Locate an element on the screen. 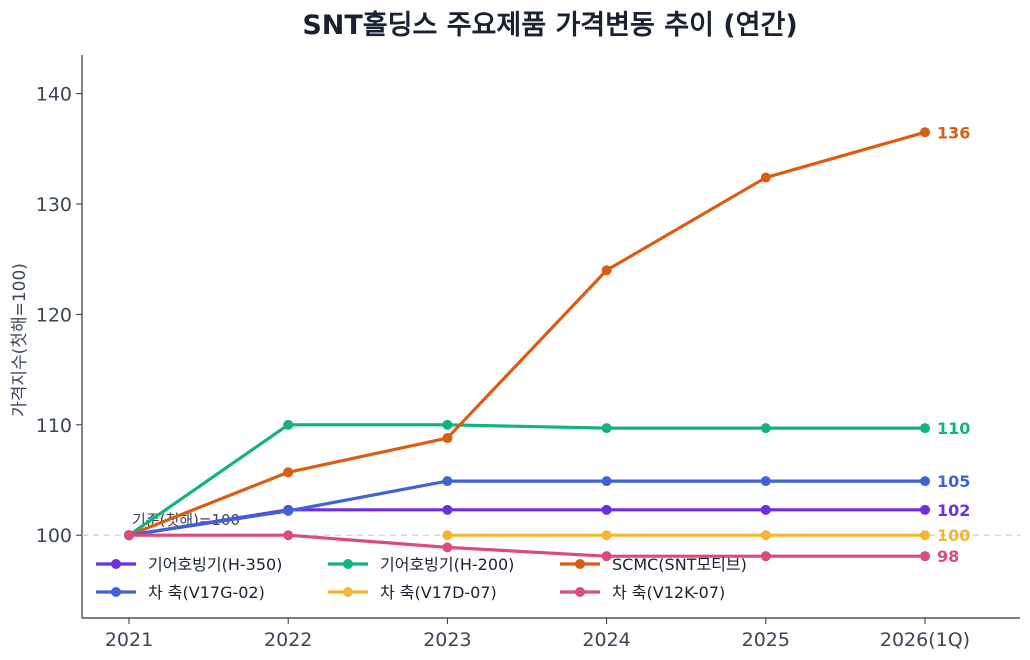  legend-label: 기어호빙기(H-200) is located at coordinates (447, 564).